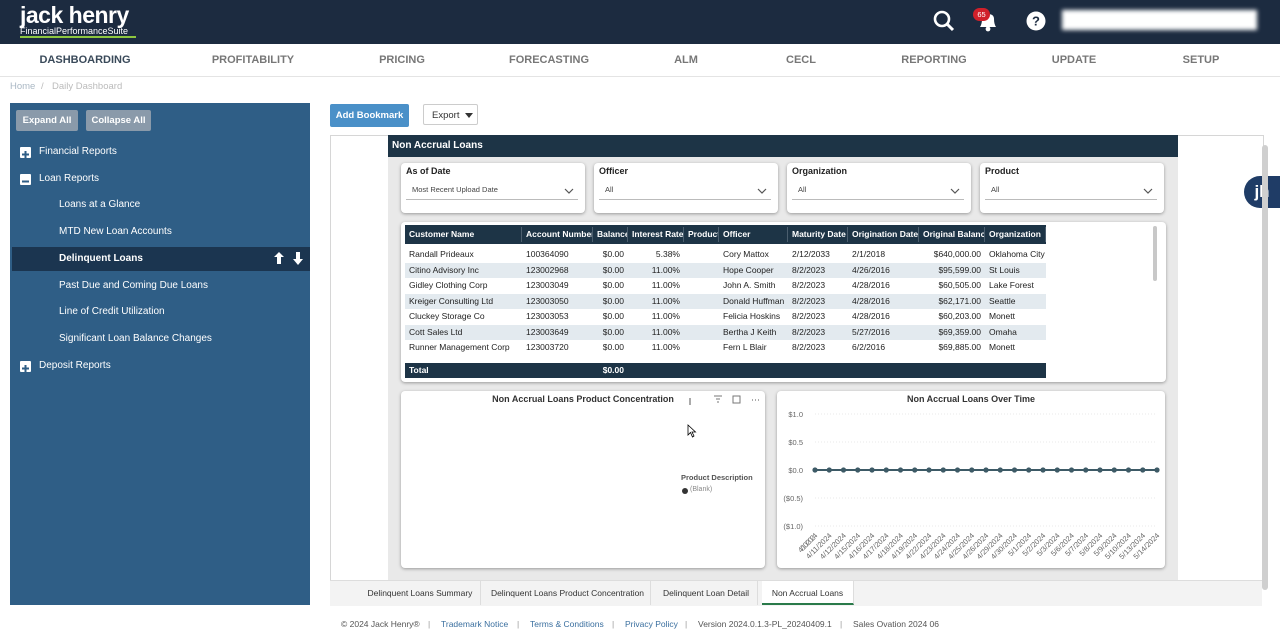 Image resolution: width=1280 pixels, height=635 pixels. What do you see at coordinates (808, 593) in the screenshot?
I see `page-tab: Non Accrual Loans` at bounding box center [808, 593].